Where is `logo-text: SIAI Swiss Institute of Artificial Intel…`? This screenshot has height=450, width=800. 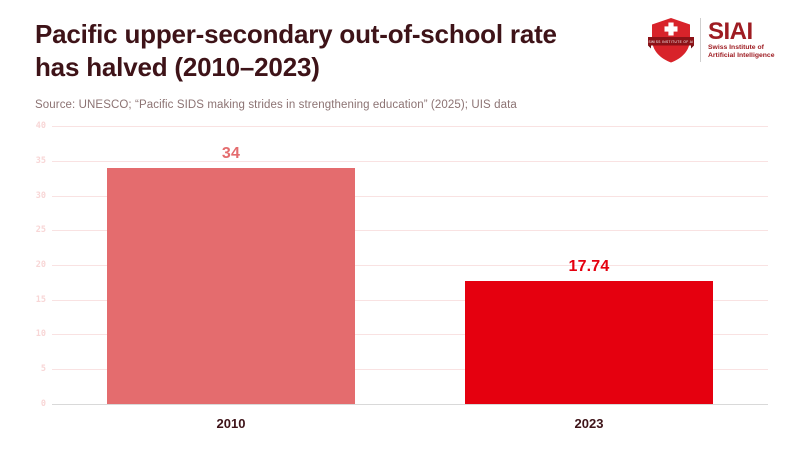 logo-text: SIAI Swiss Institute of Artificial Intel… is located at coordinates (741, 40).